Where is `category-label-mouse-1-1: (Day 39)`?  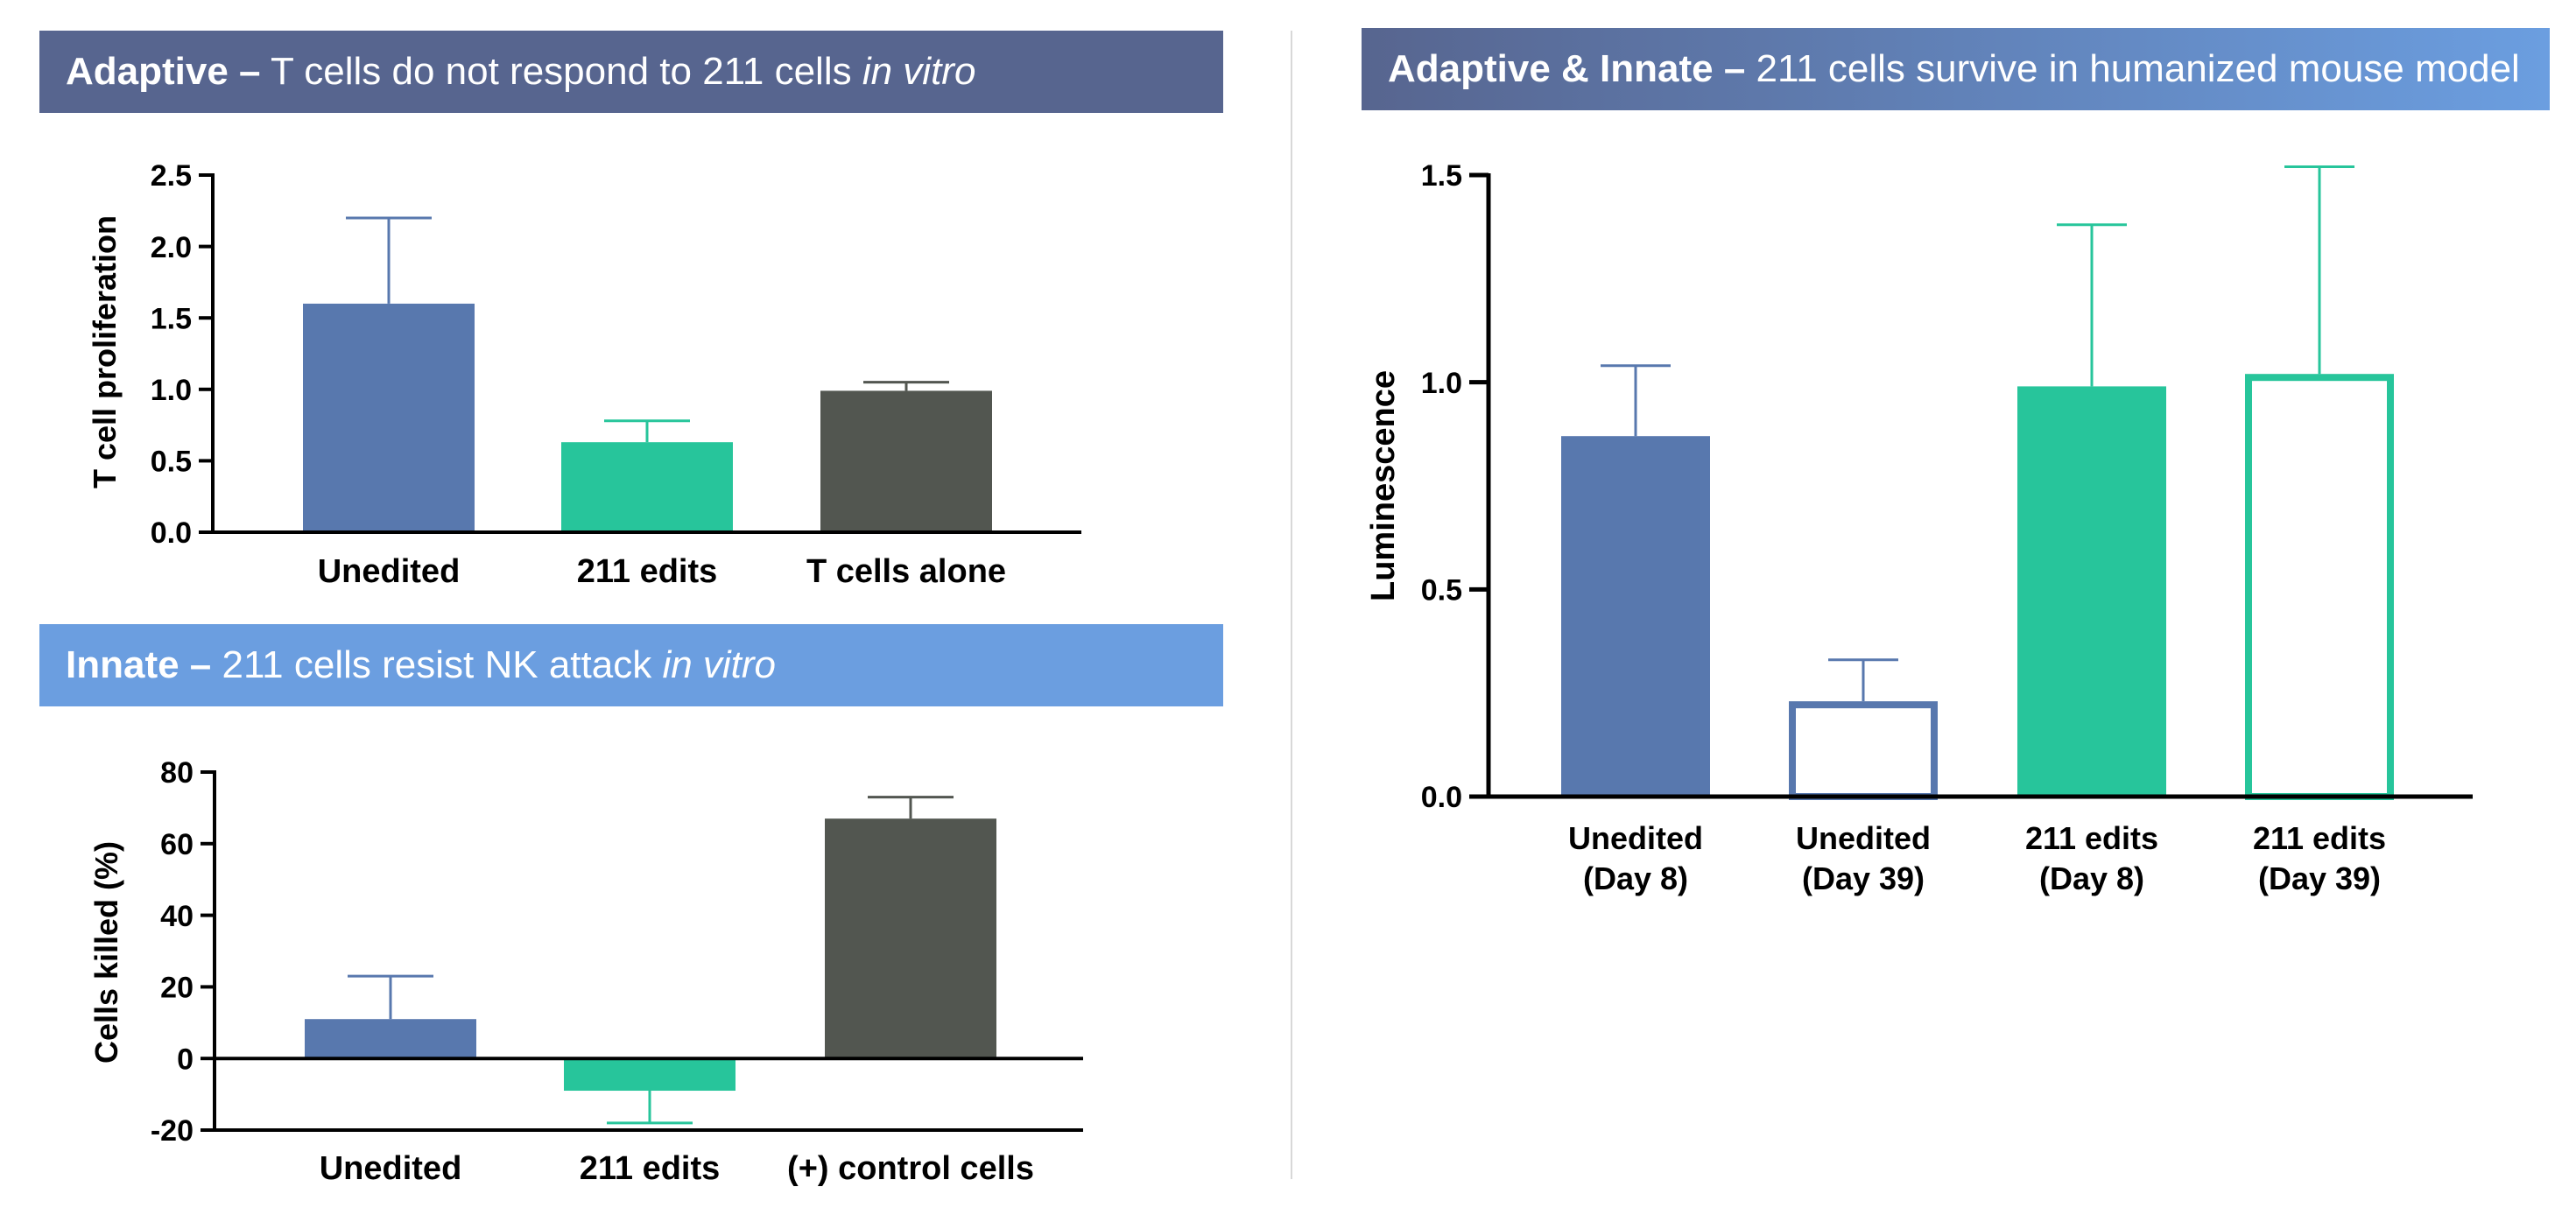
category-label-mouse-1-1: (Day 39) is located at coordinates (1863, 878).